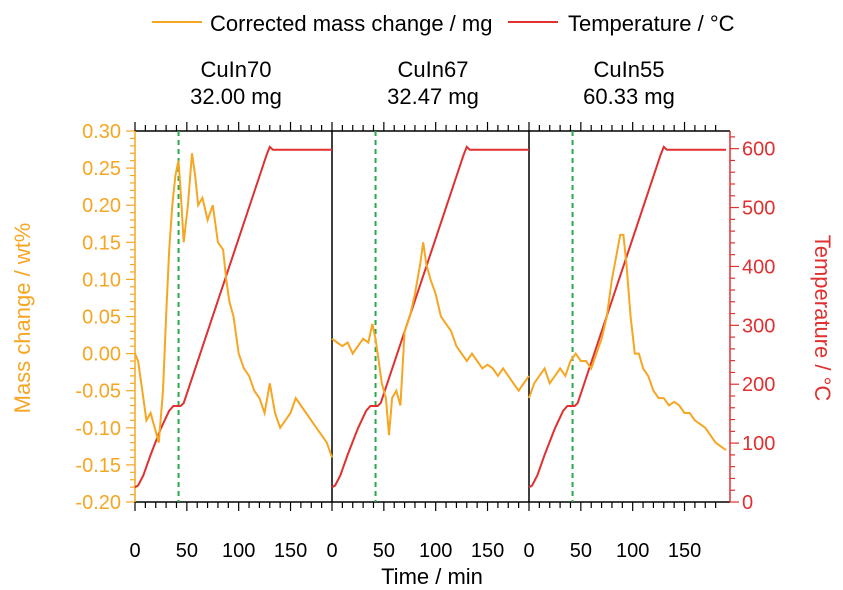 The image size is (843, 590). What do you see at coordinates (433, 96) in the screenshot?
I see `panel-mass-2: 32.47 mg` at bounding box center [433, 96].